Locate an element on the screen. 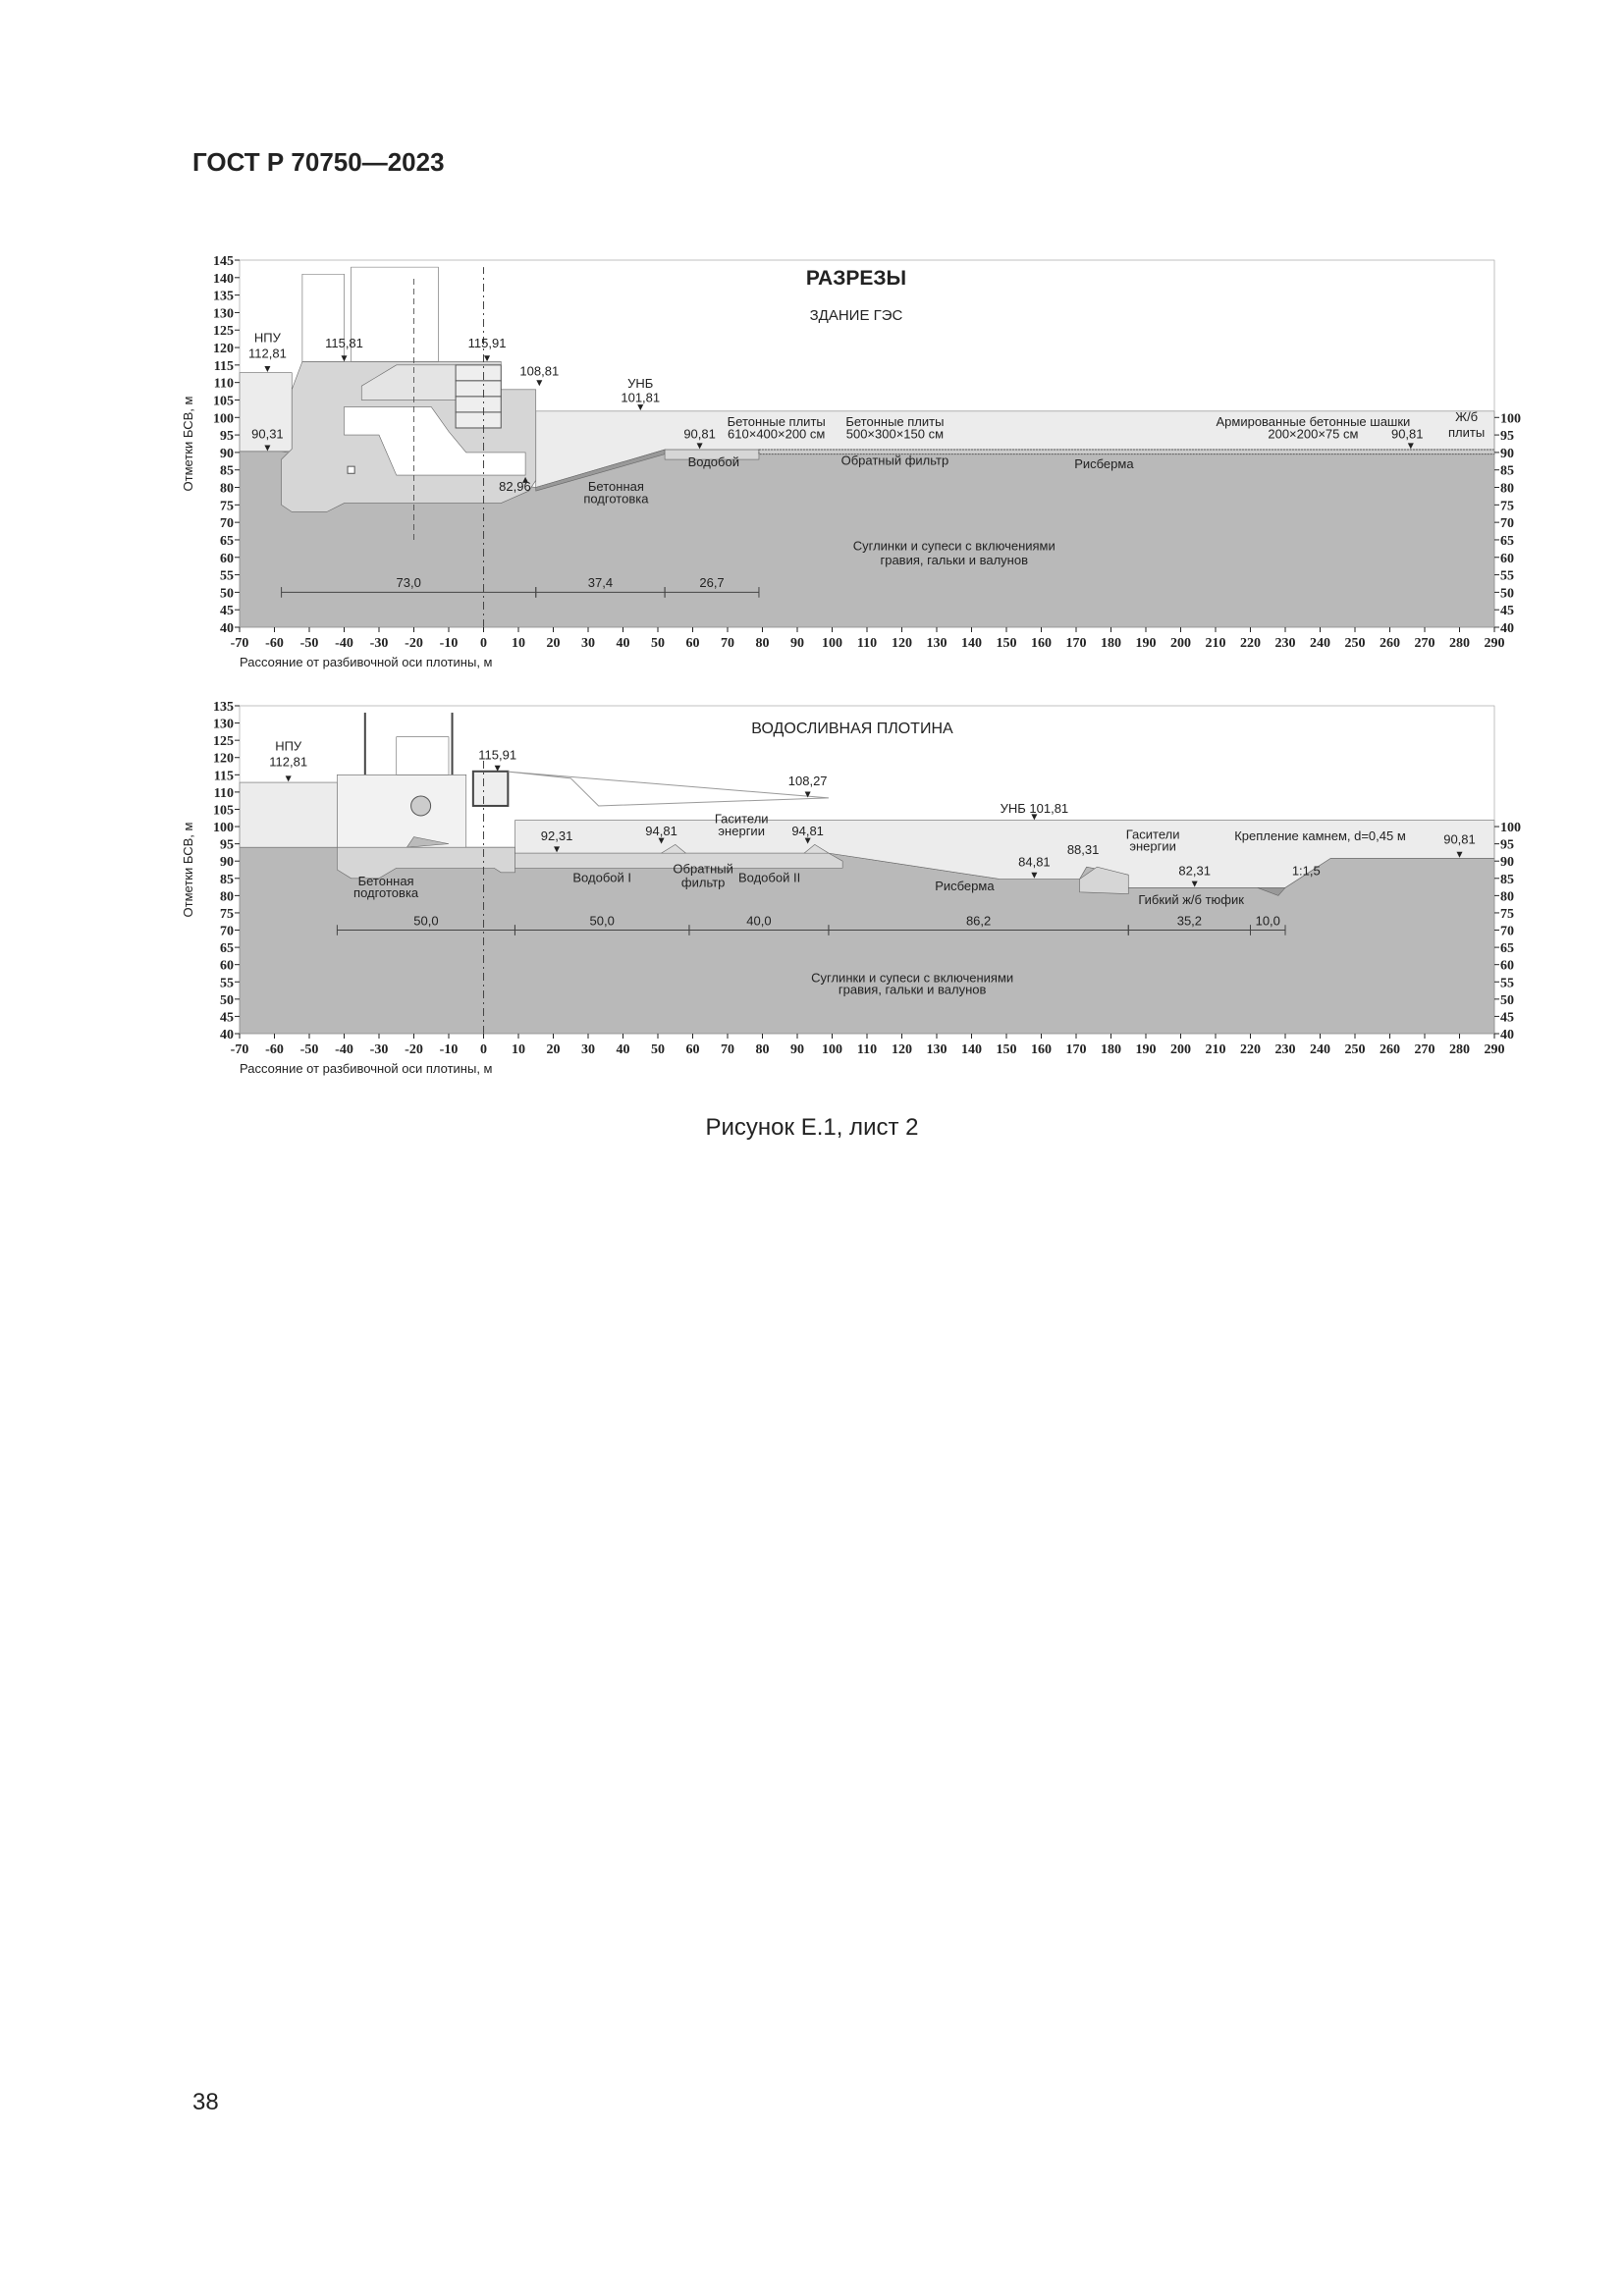  x-tick-label: 120 is located at coordinates (902, 643).